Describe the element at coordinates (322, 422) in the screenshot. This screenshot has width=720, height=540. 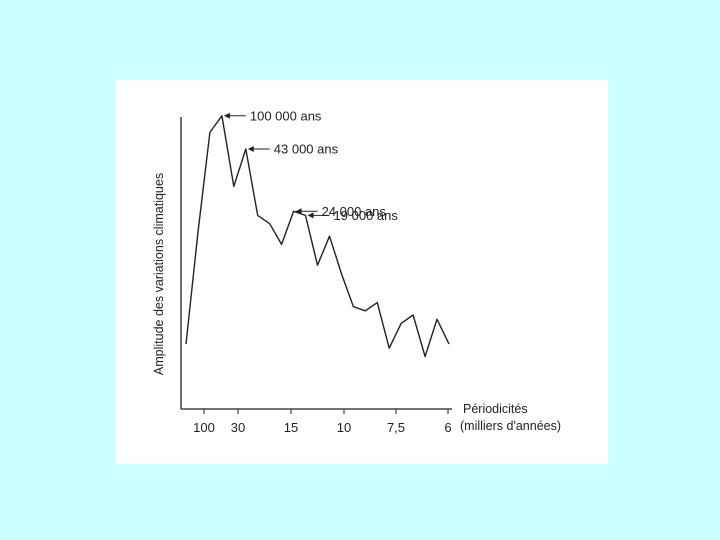
I see `x-tick-group: 100 30 15 10 7,5 6` at that location.